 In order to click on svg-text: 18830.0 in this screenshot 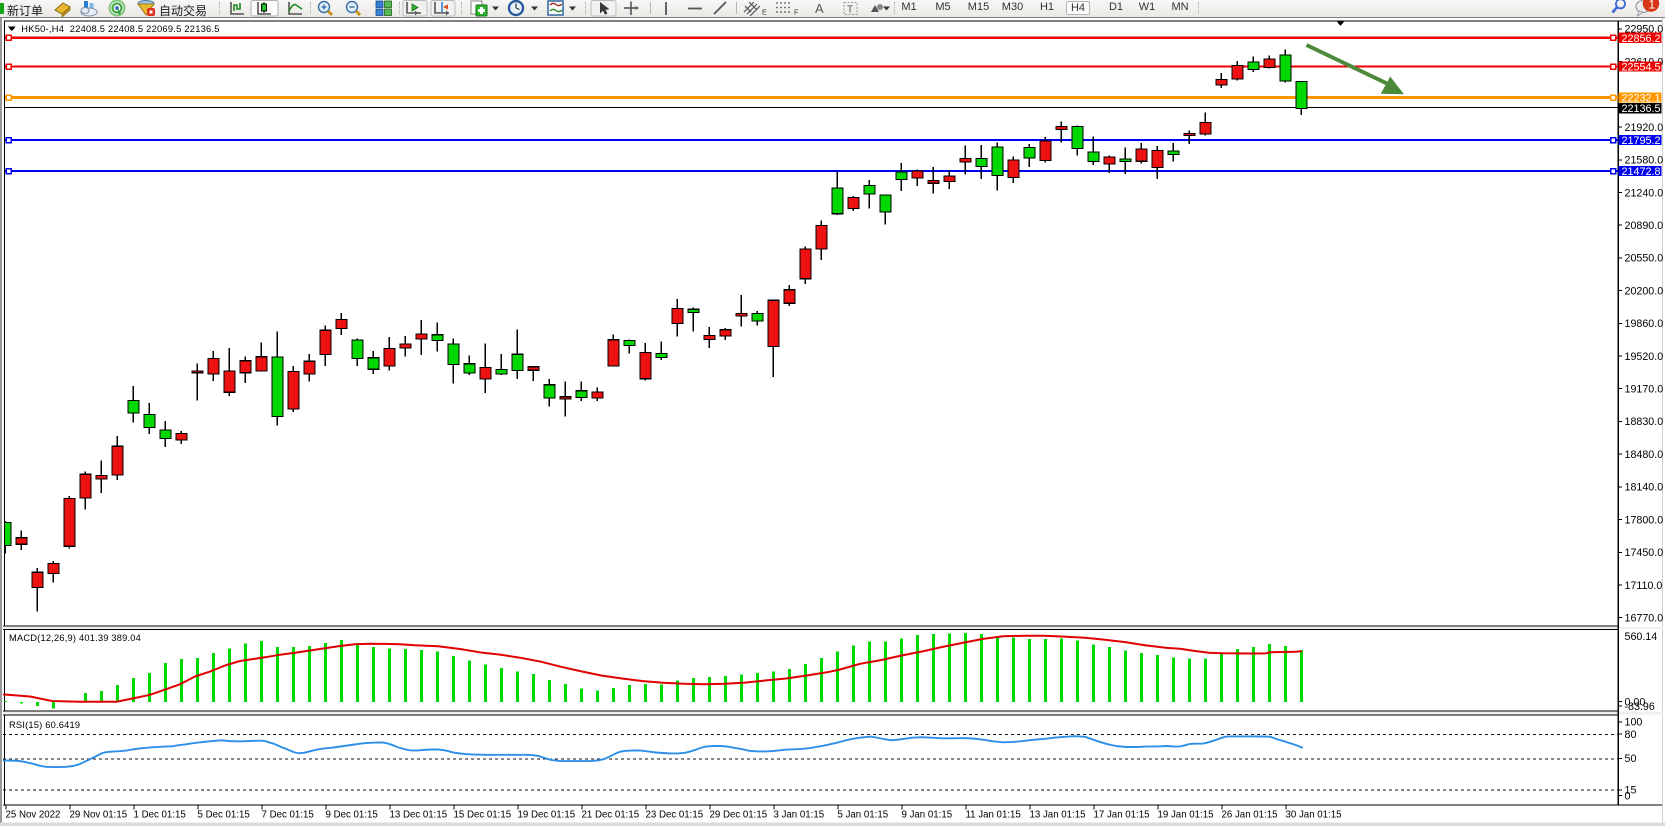, I will do `click(1644, 422)`.